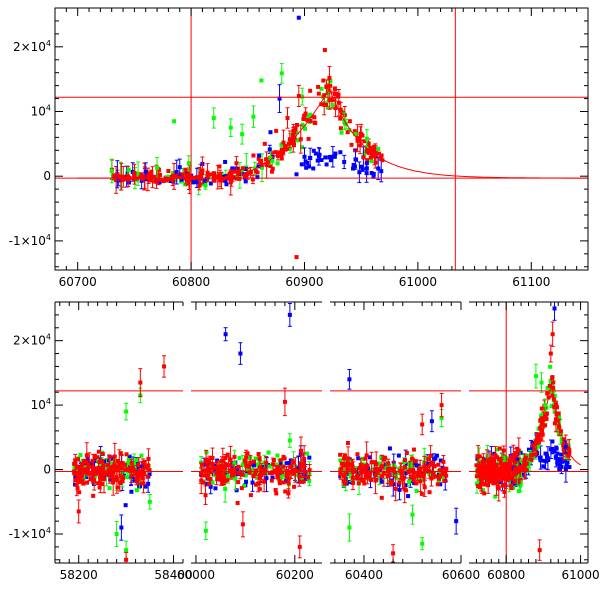  Describe the element at coordinates (395, 465) in the screenshot. I see `bottom-segment-plot-area` at that location.